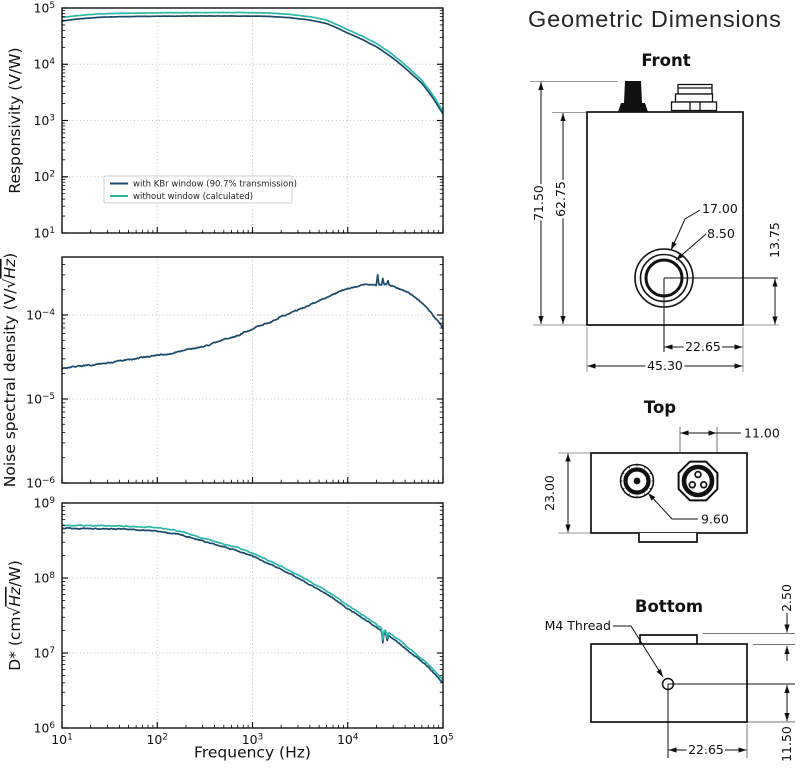  I want to click on dim-window-inner: 8.50, so click(721, 233).